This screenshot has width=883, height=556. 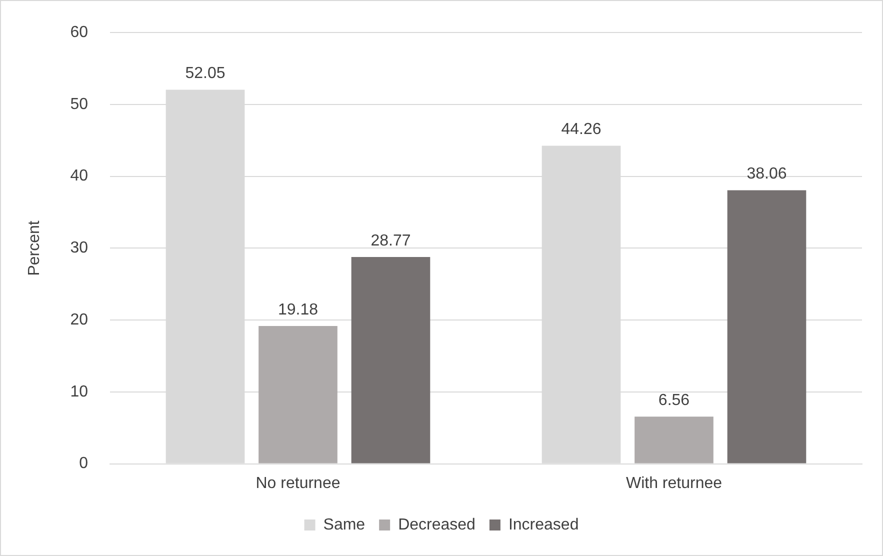 I want to click on y-tick-label: 60, so click(x=79, y=33).